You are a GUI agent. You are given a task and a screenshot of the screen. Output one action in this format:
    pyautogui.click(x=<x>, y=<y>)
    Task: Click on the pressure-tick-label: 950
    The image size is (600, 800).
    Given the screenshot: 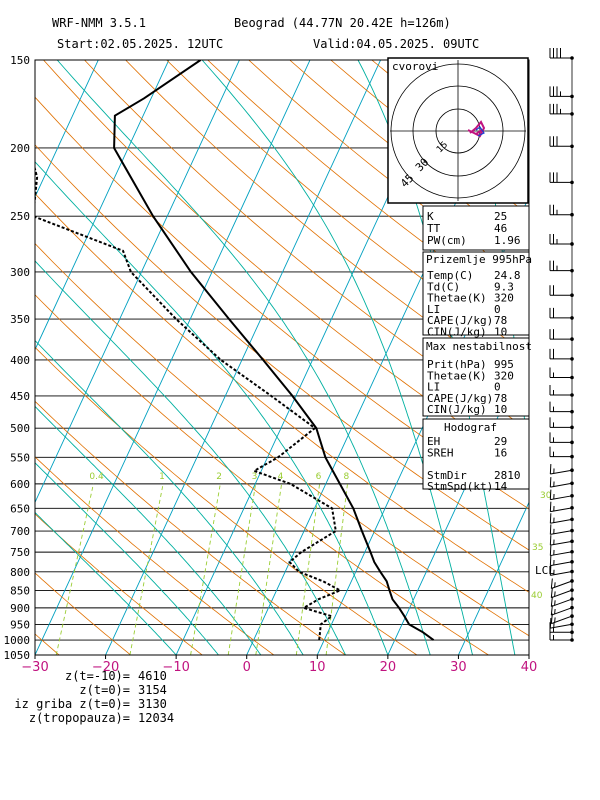 What is the action you would take?
    pyautogui.click(x=20, y=624)
    